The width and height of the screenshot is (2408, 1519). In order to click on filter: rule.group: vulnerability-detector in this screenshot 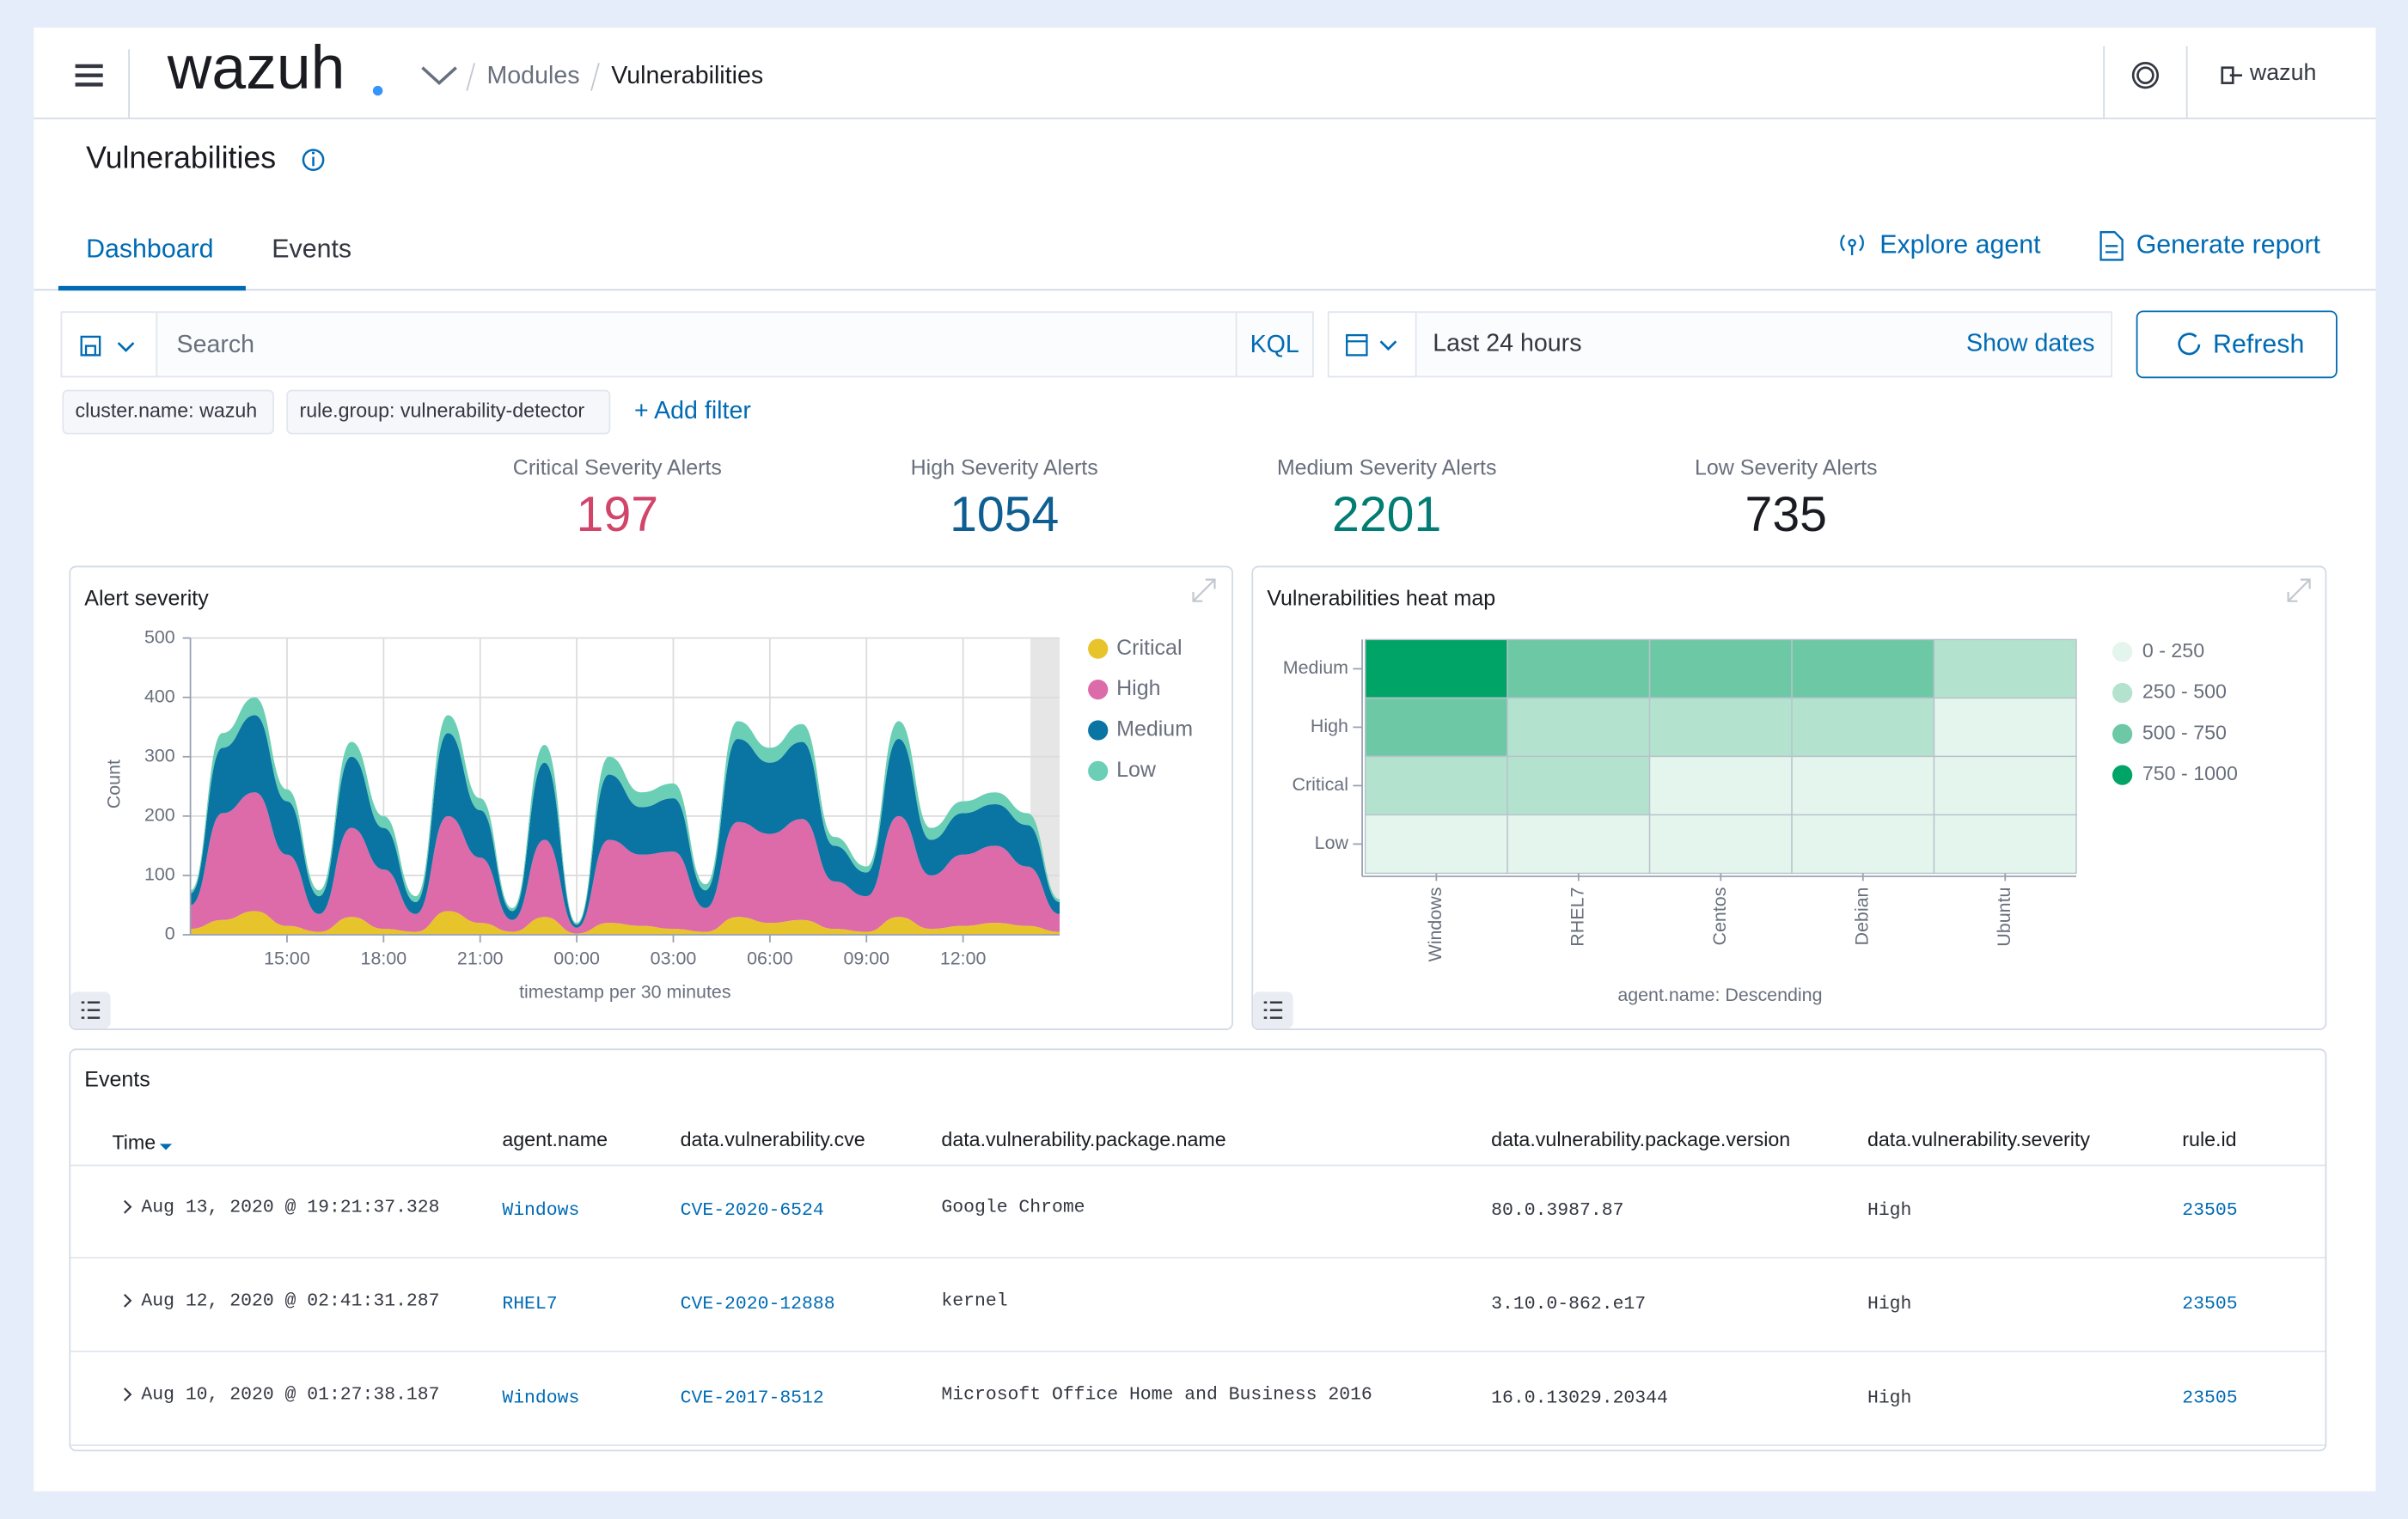, I will do `click(441, 411)`.